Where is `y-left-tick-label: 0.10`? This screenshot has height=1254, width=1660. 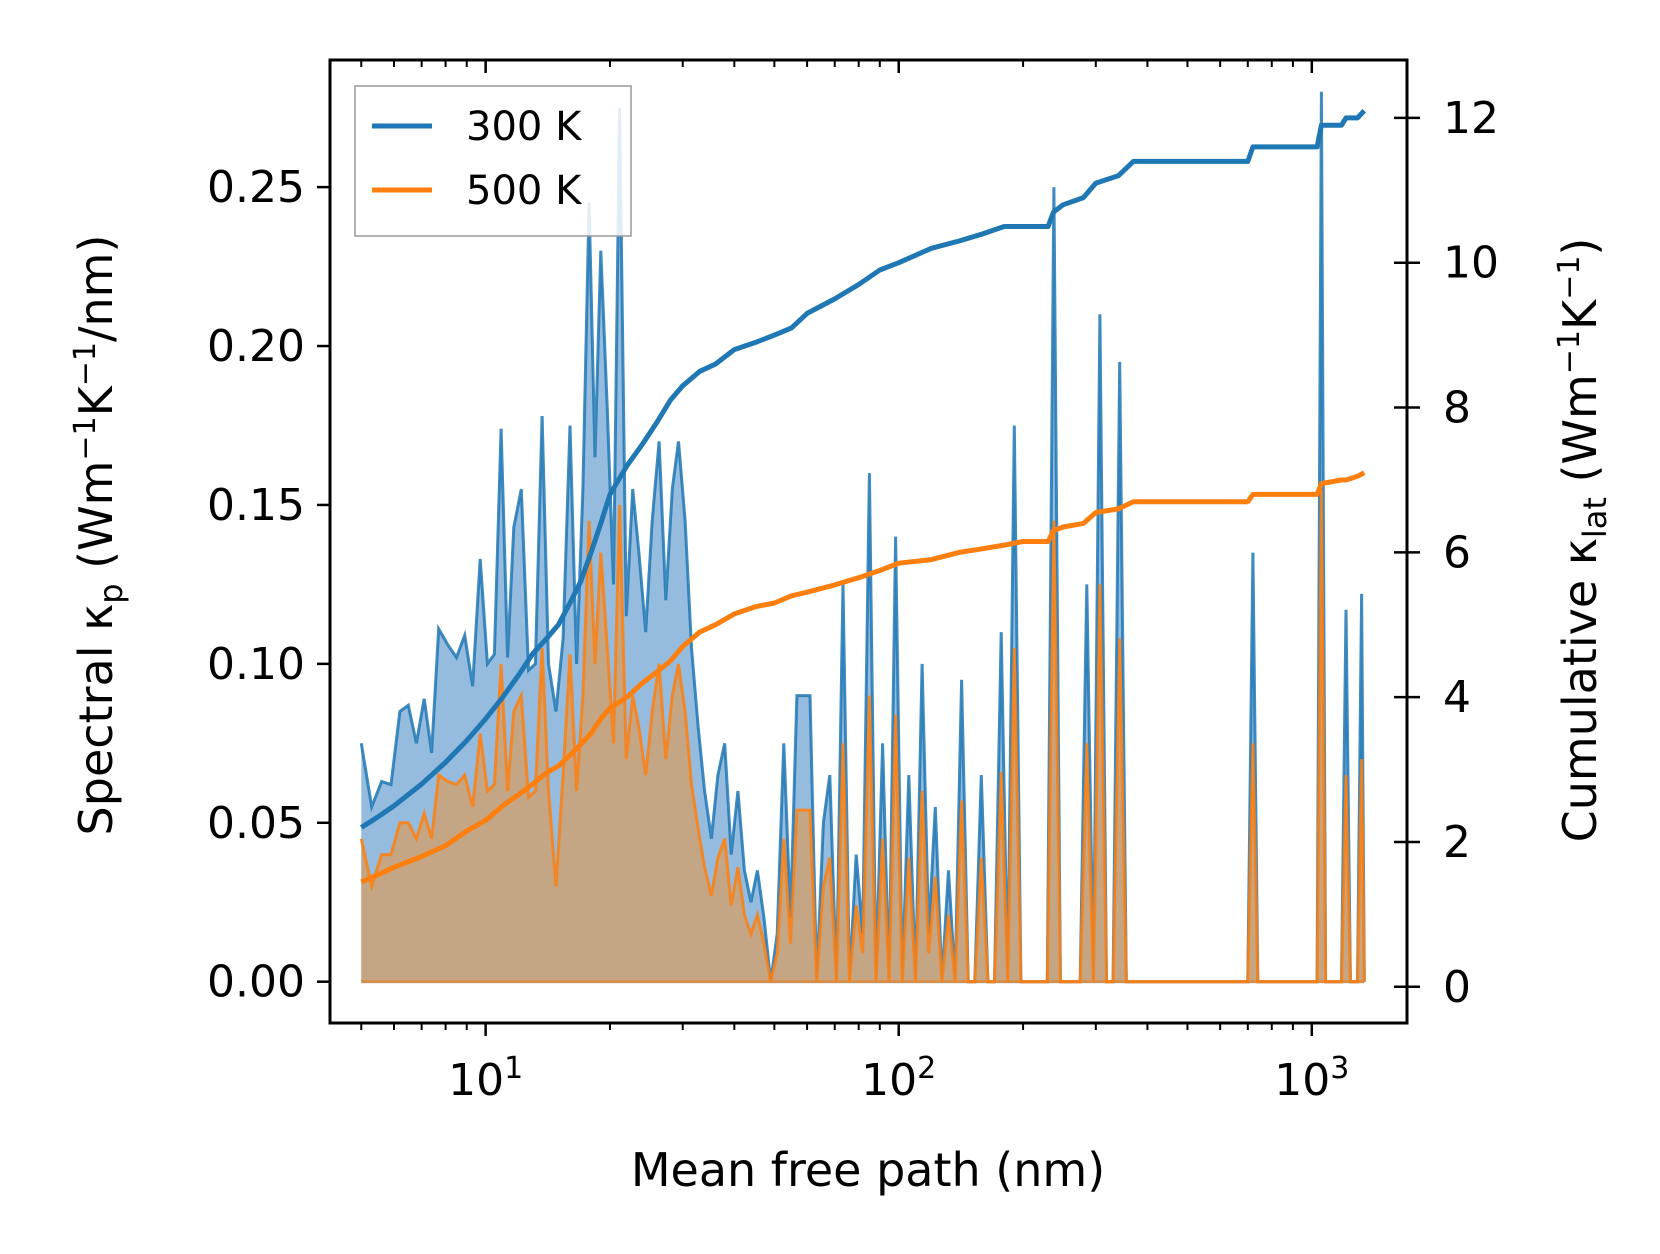
y-left-tick-label: 0.10 is located at coordinates (256, 664).